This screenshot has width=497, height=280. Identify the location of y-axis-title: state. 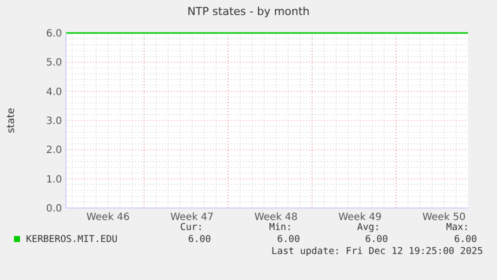
(11, 121).